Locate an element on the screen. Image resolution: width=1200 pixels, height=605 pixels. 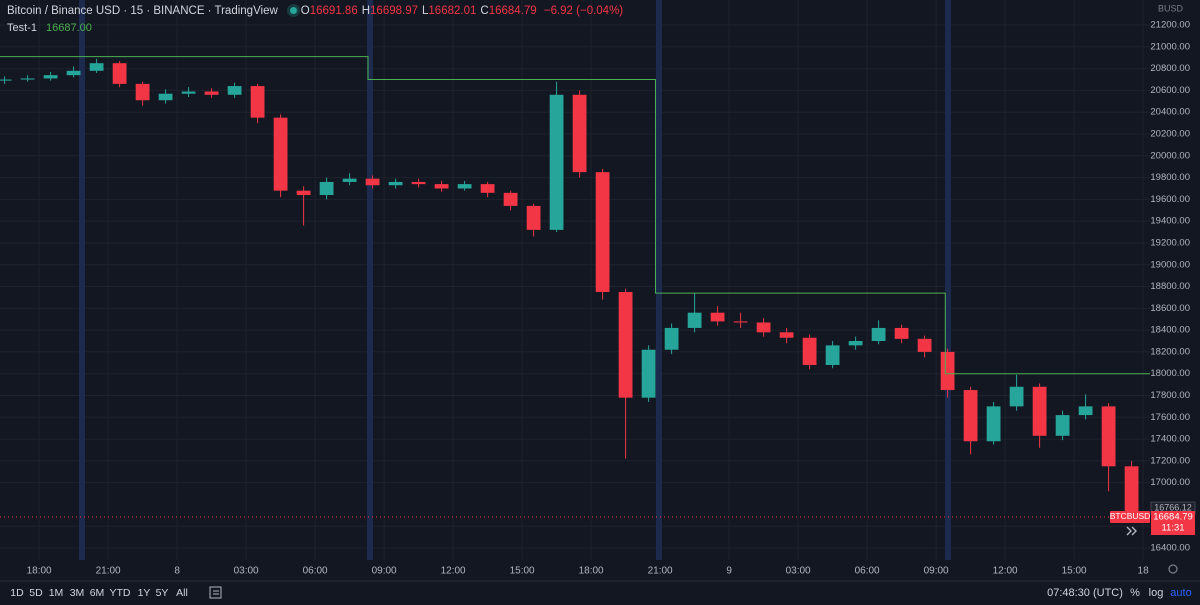
range-button: 1Y is located at coordinates (144, 593).